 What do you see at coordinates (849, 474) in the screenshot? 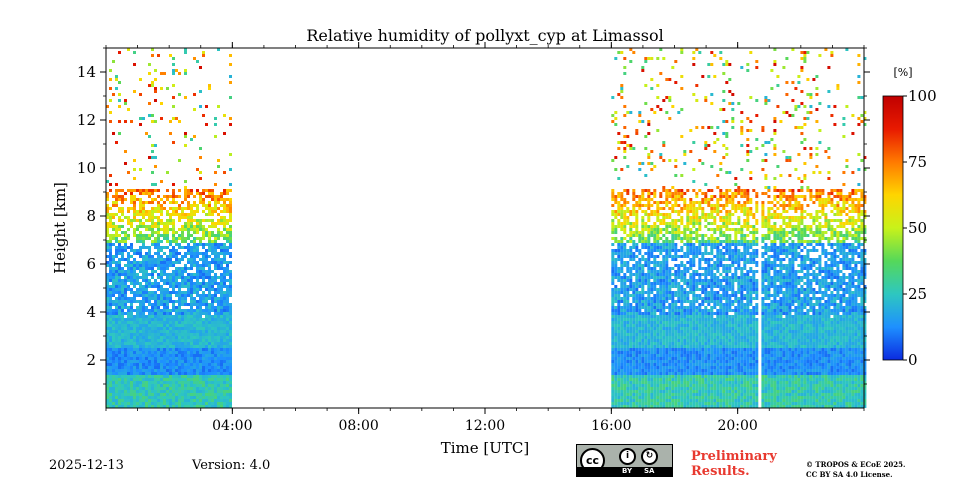
I see `copyright-line-2: CC BY SA 4.0 License.` at bounding box center [849, 474].